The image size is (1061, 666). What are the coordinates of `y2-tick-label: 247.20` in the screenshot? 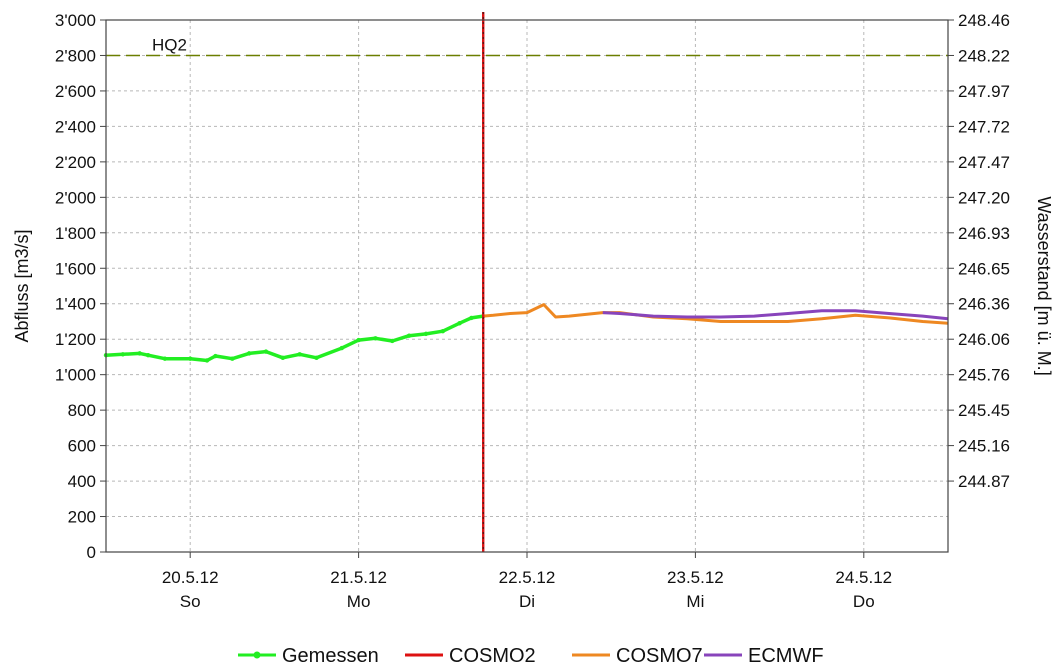 It's located at (984, 197).